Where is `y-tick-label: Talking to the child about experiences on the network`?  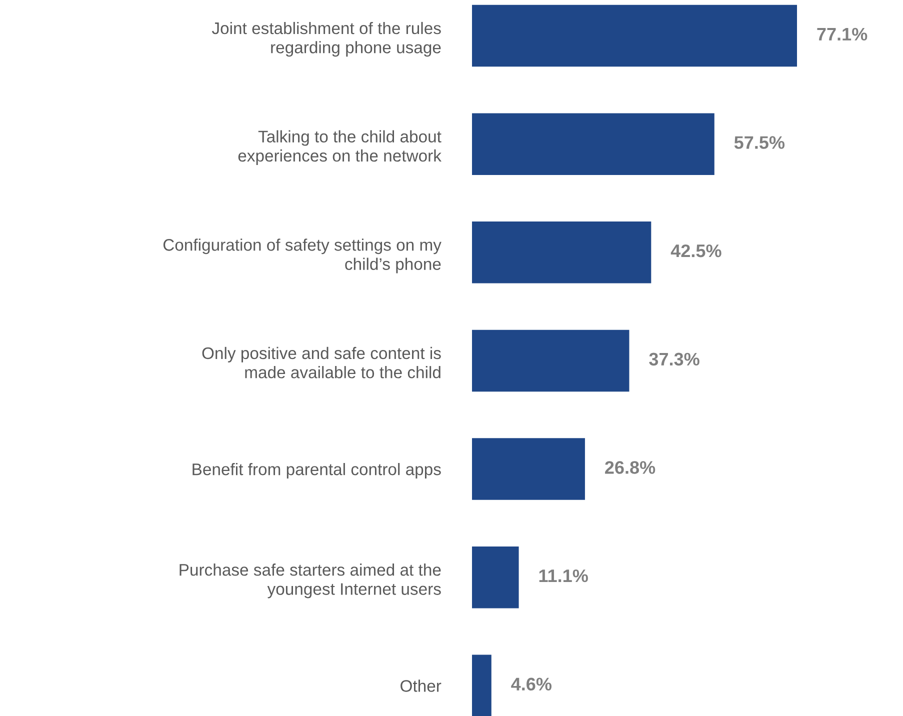
y-tick-label: Talking to the child about experiences on the network is located at coordinates (340, 147).